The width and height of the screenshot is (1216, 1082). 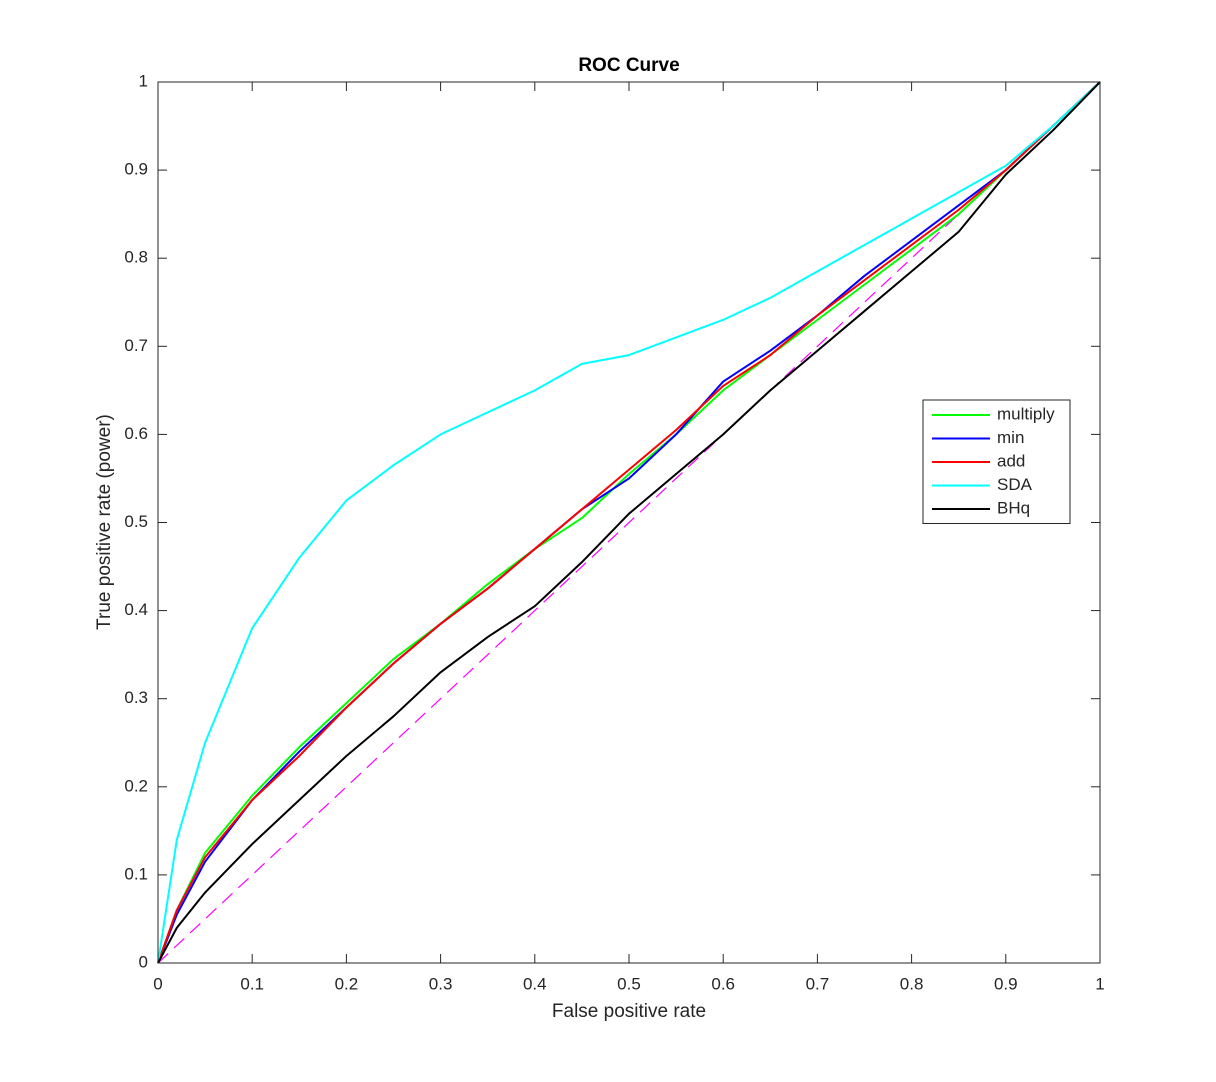 I want to click on legend-label: SDA, so click(x=1015, y=484).